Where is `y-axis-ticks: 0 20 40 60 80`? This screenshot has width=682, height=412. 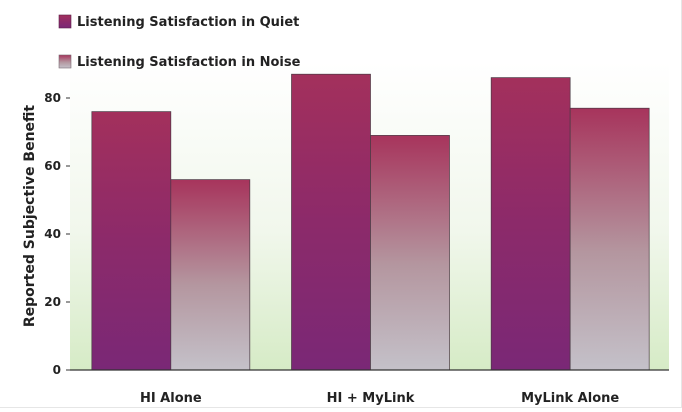
y-axis-ticks: 0 20 40 60 80 is located at coordinates (57, 234).